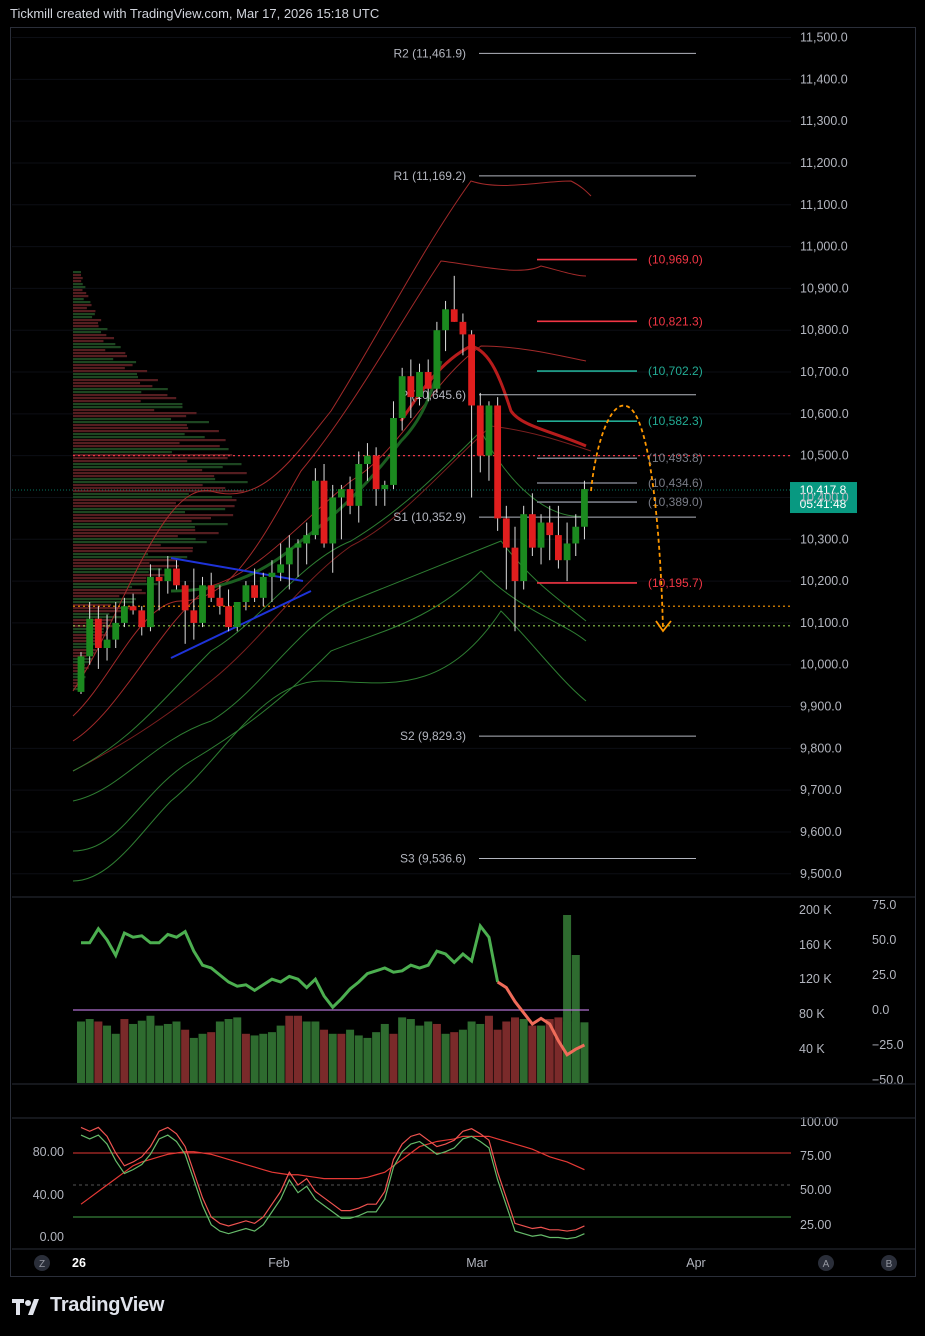  Describe the element at coordinates (815, 1225) in the screenshot. I see `stoch-right-axis-label: 25.00` at that location.